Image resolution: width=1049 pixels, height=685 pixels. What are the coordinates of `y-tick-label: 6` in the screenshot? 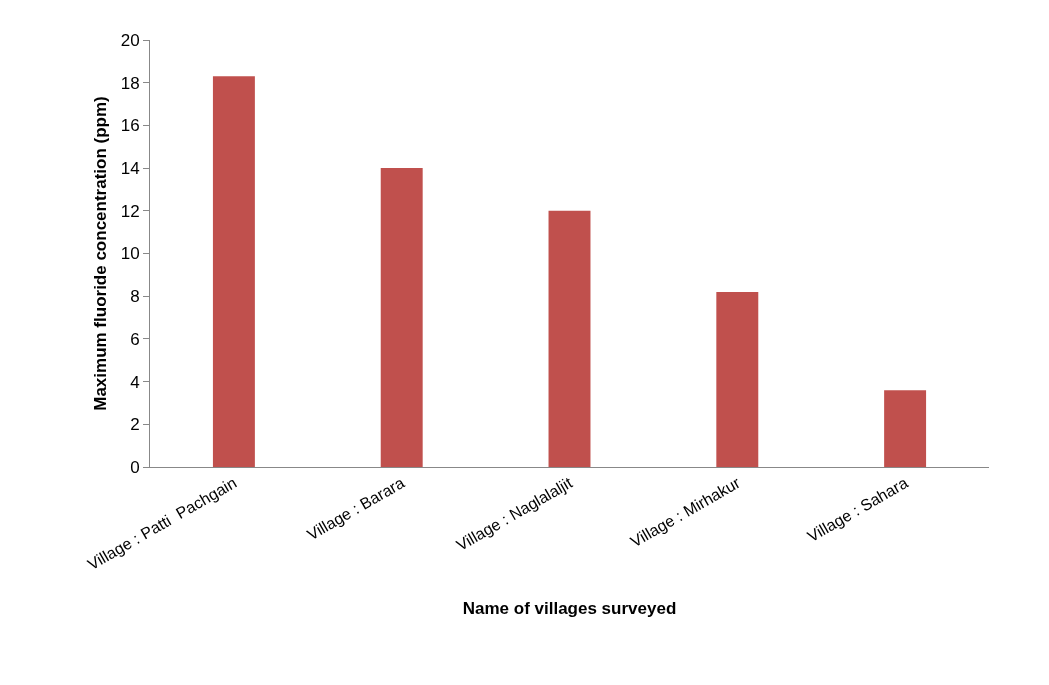 It's located at (135, 339).